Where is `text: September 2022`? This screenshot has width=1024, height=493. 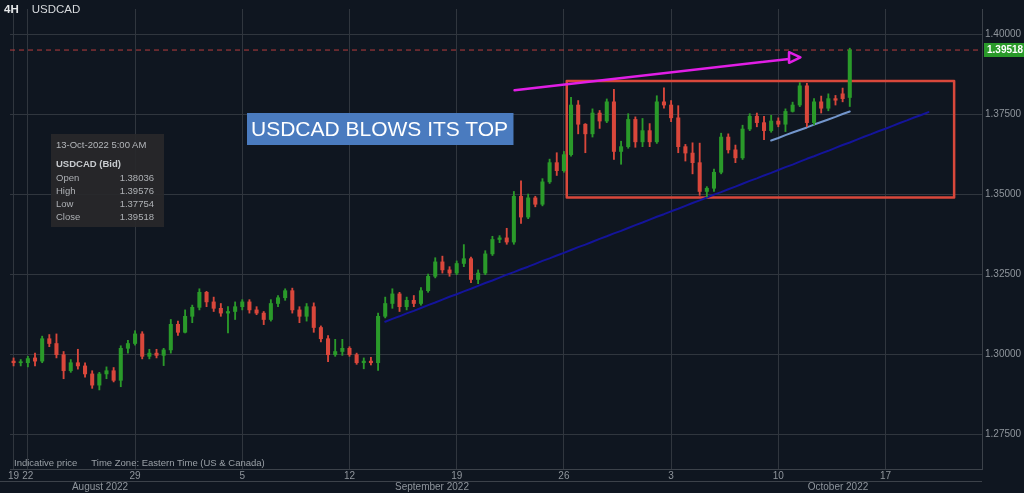 text: September 2022 is located at coordinates (432, 487).